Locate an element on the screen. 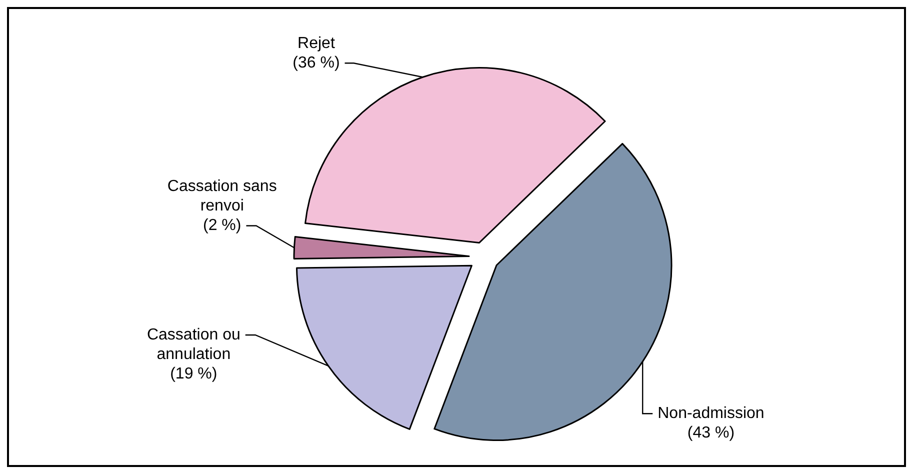 This screenshot has width=913, height=474. slice-label: Cassation ou annulation is located at coordinates (193, 344).